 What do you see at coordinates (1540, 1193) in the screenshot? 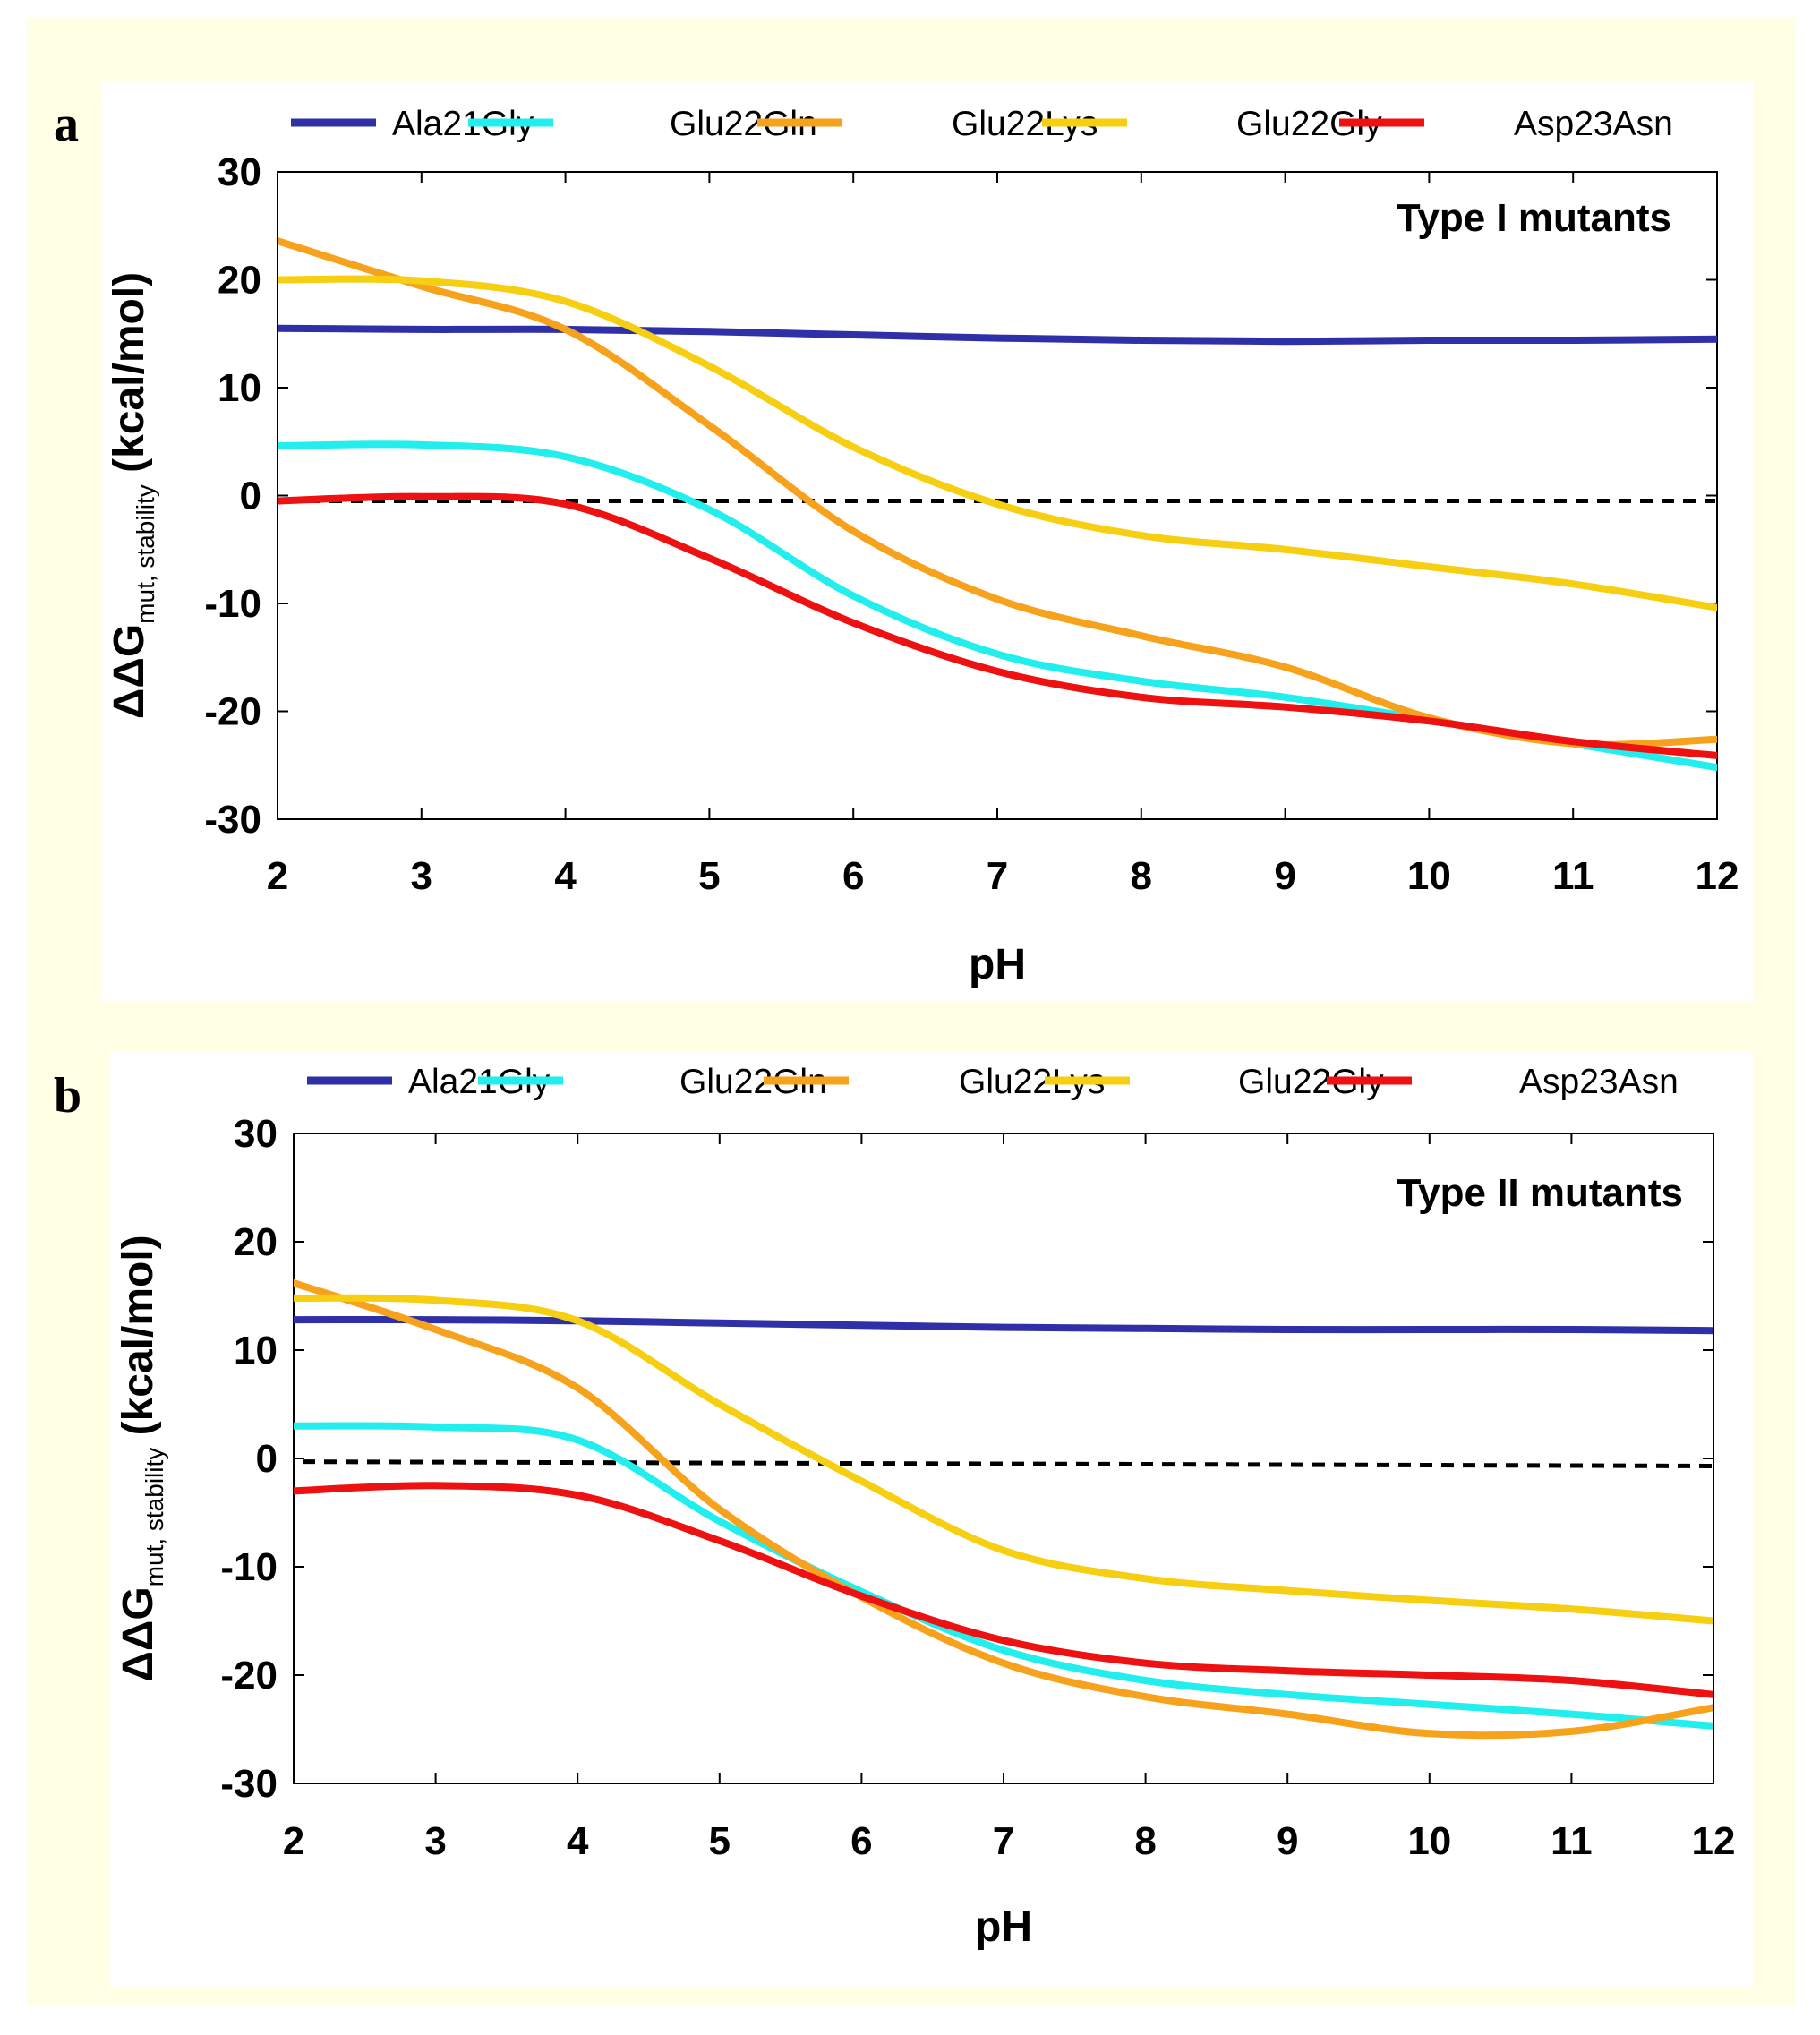
I see `panel-title: Type II mutants` at bounding box center [1540, 1193].